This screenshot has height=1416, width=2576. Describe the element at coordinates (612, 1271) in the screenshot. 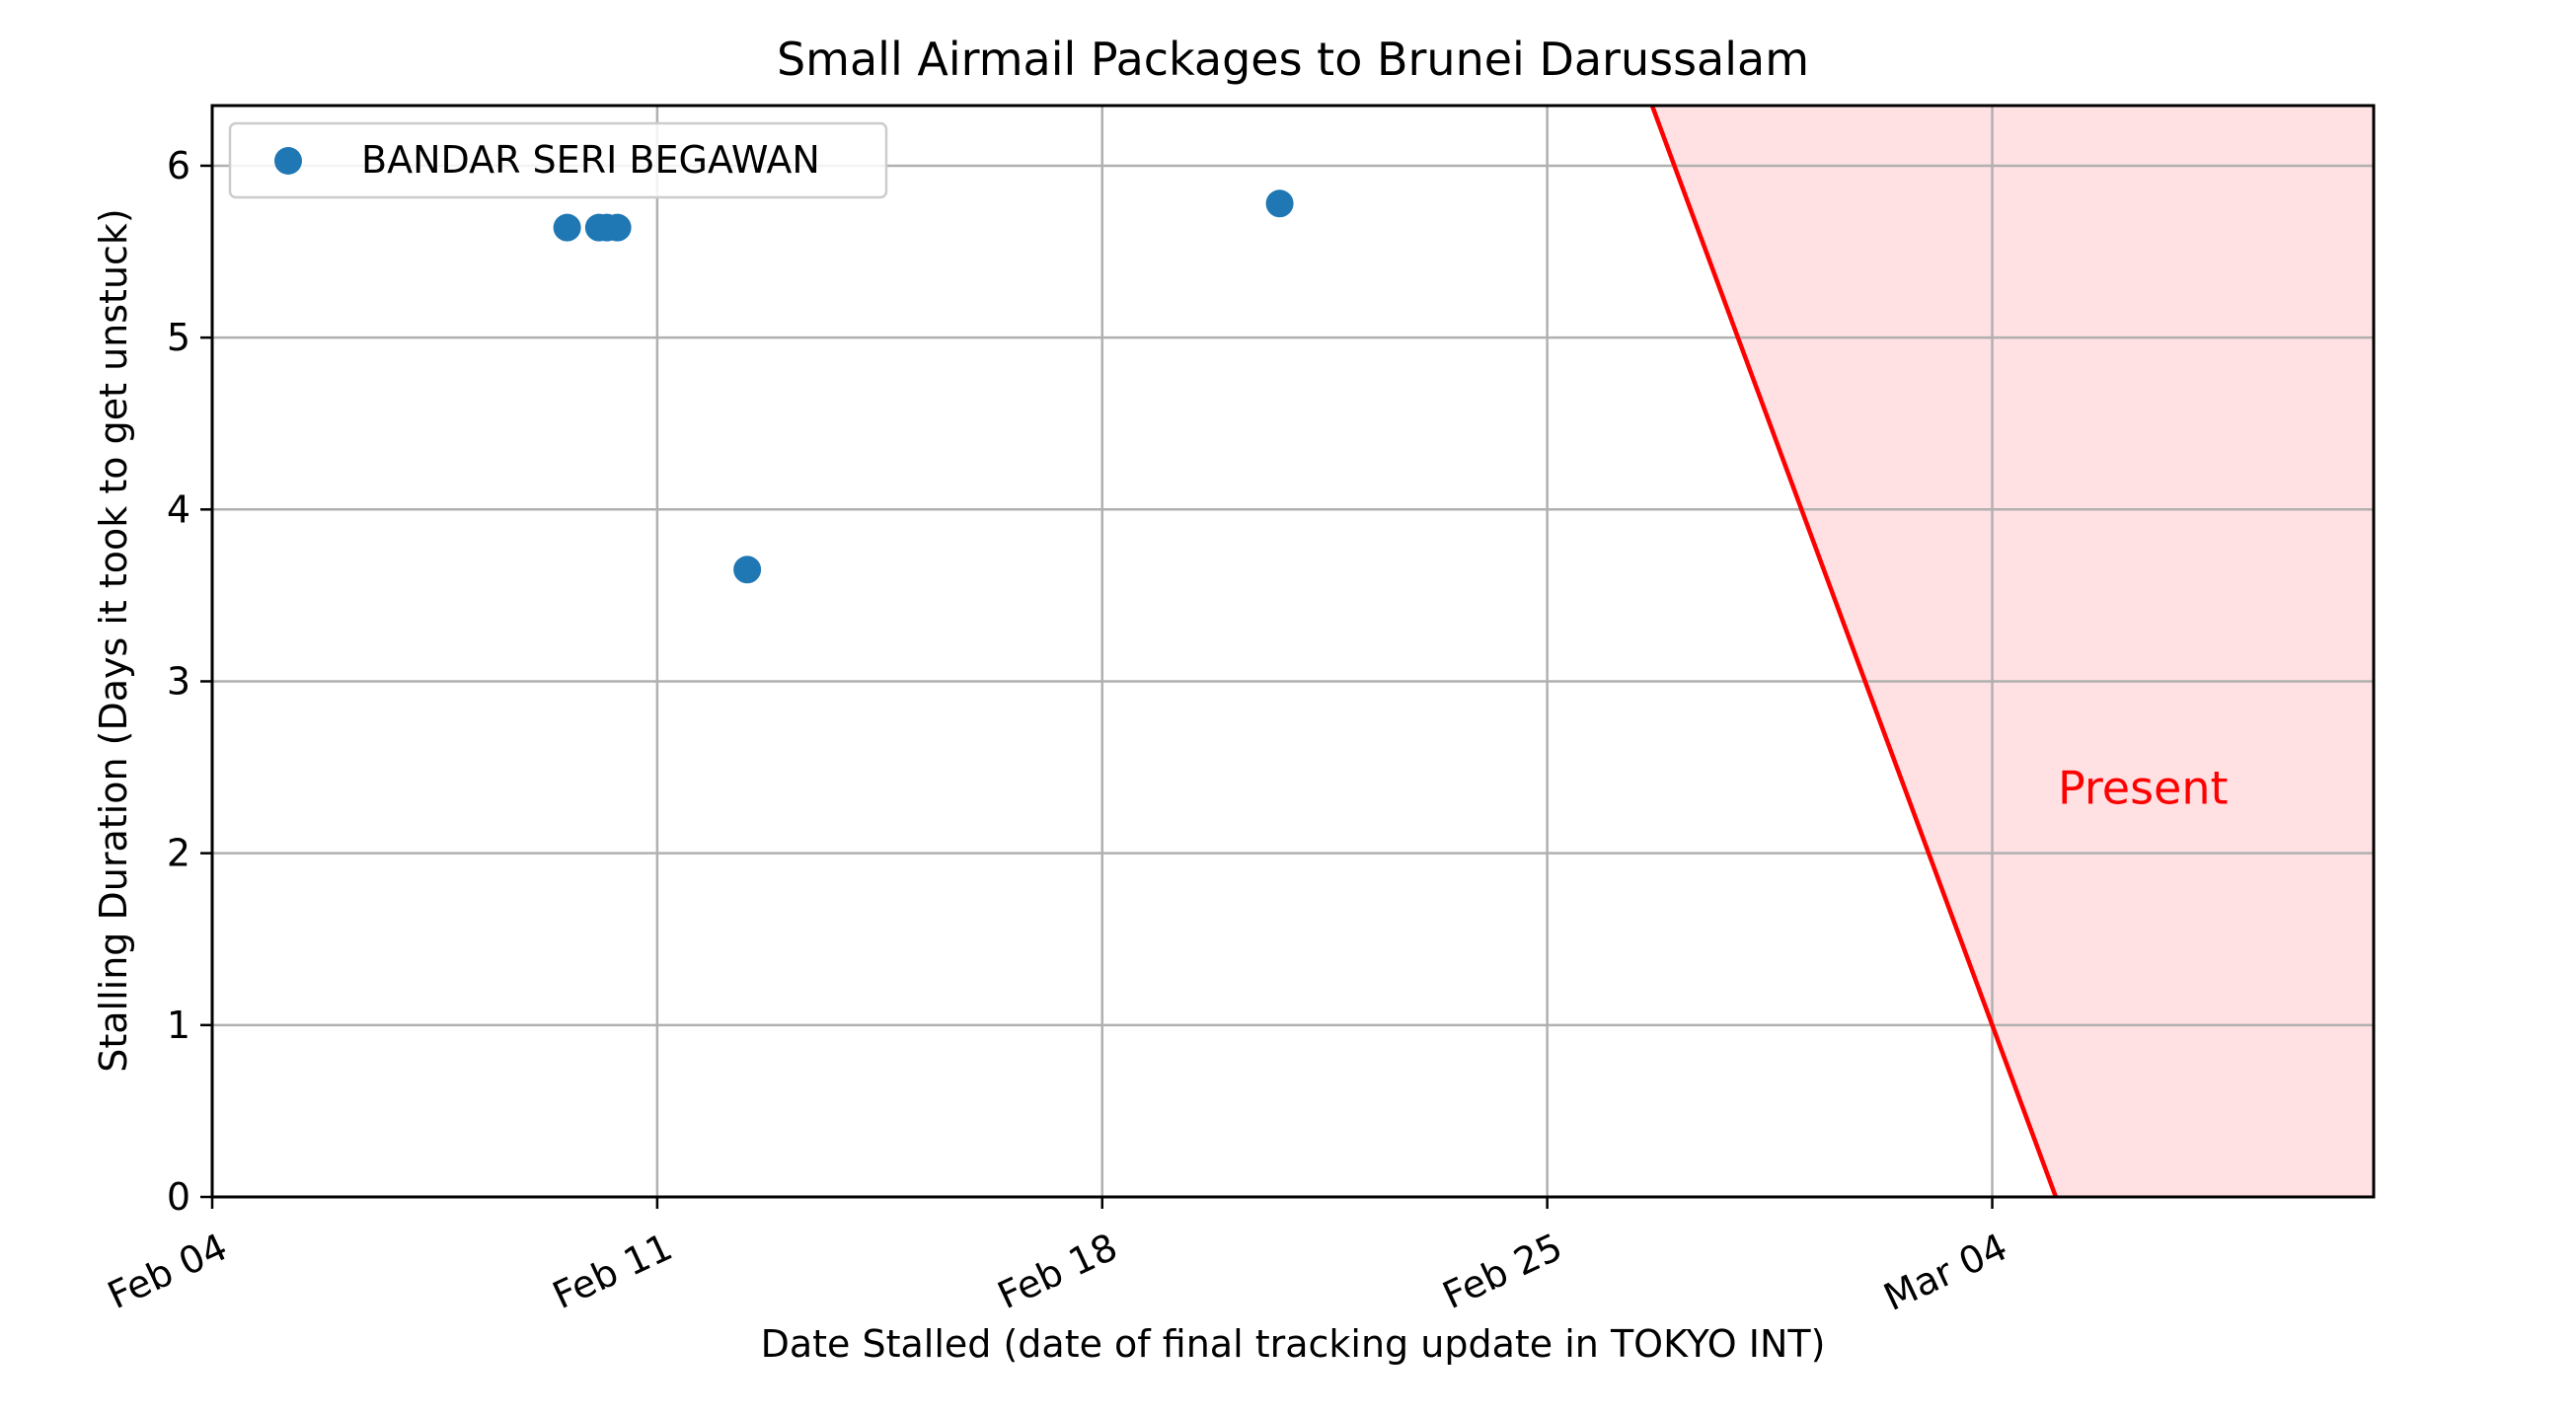

I see `x-tick-label: Feb 11` at that location.